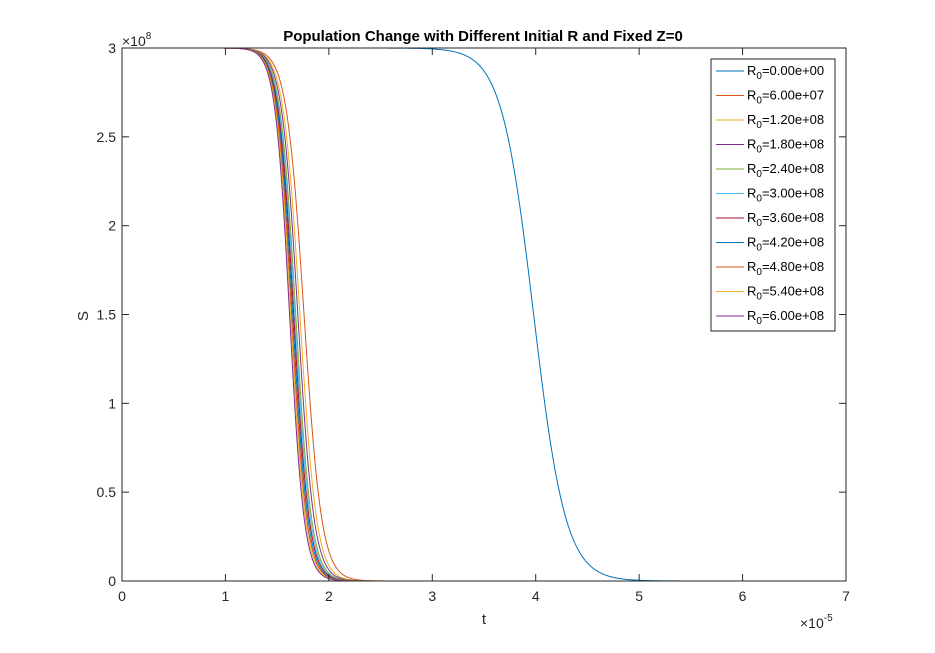 Image resolution: width=935 pixels, height=653 pixels. What do you see at coordinates (112, 226) in the screenshot?
I see `y-tick-label: 2` at bounding box center [112, 226].